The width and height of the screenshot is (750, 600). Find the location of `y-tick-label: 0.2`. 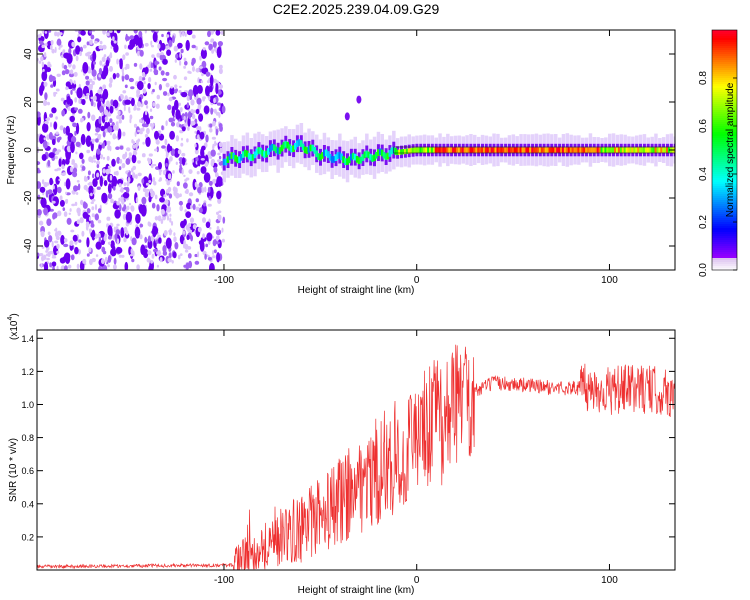

y-tick-label: 0.2 is located at coordinates (27, 537).